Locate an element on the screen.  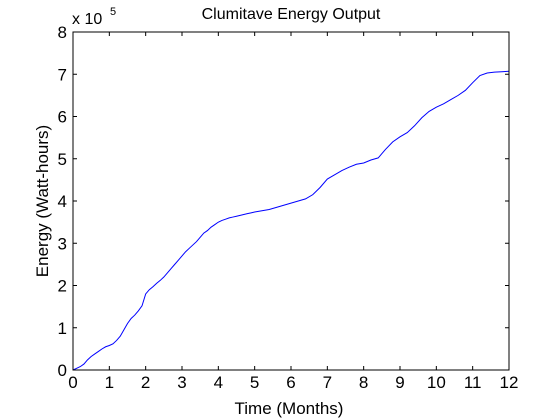
x-tick-label: 11 is located at coordinates (473, 382).